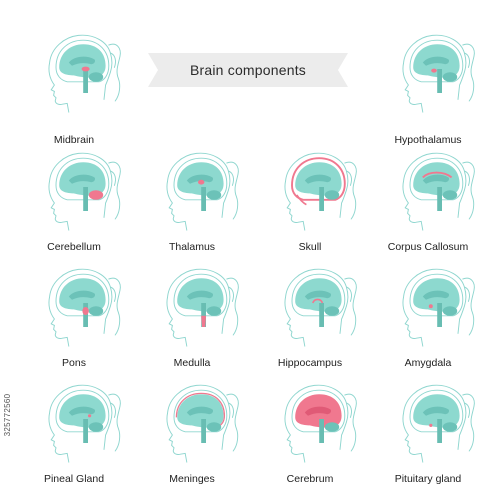 The image size is (500, 500). What do you see at coordinates (74, 140) in the screenshot?
I see `caption-midbrain: Midbrain` at bounding box center [74, 140].